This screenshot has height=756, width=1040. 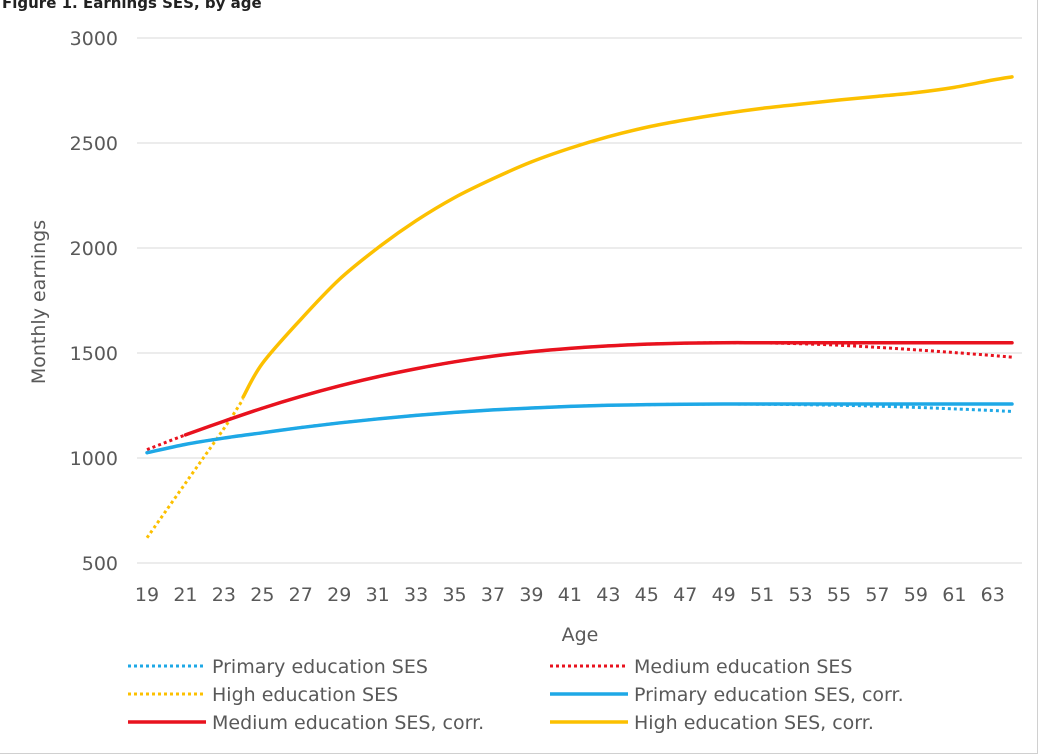 I want to click on x-tick-57: 57, so click(x=877, y=595).